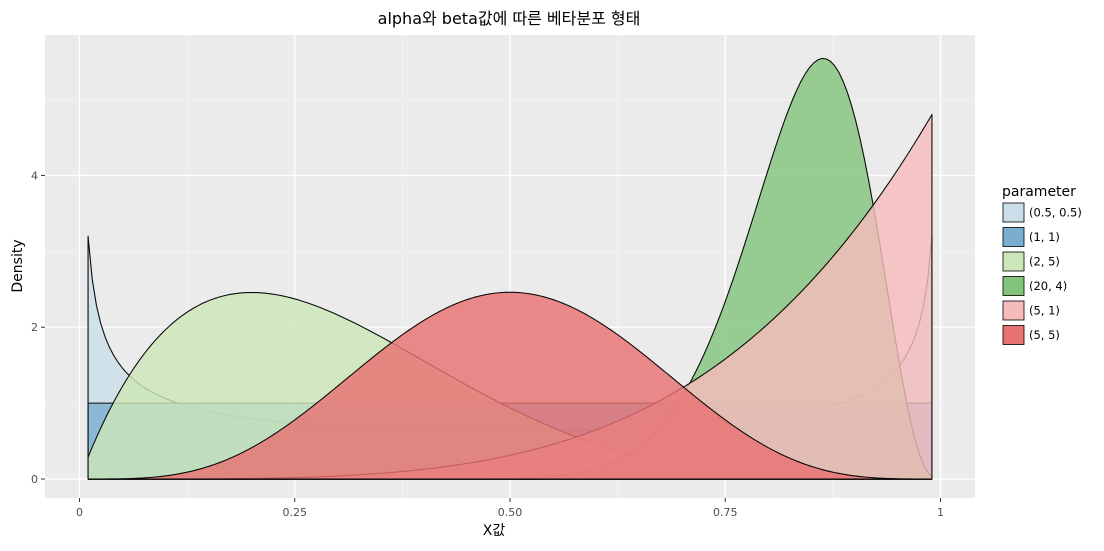 Image resolution: width=1104 pixels, height=551 pixels. Describe the element at coordinates (34, 327) in the screenshot. I see `y-tick-label-1: 2` at that location.